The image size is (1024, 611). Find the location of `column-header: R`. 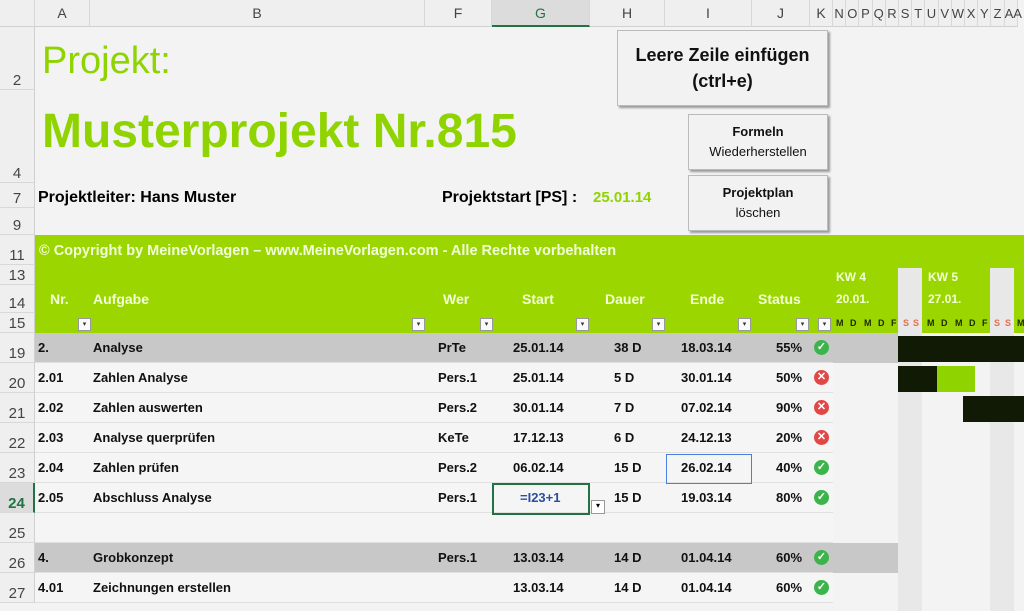

column-header: R is located at coordinates (892, 13).